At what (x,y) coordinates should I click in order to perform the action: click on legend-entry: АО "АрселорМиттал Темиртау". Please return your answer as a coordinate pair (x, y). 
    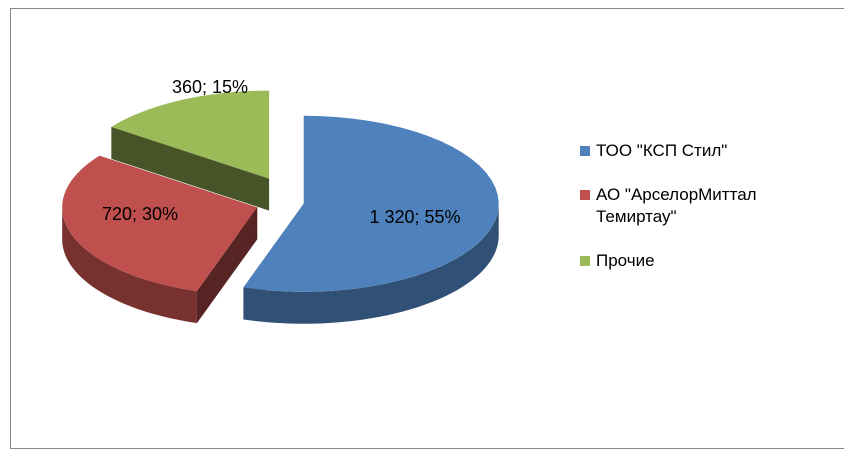
    Looking at the image, I should click on (705, 206).